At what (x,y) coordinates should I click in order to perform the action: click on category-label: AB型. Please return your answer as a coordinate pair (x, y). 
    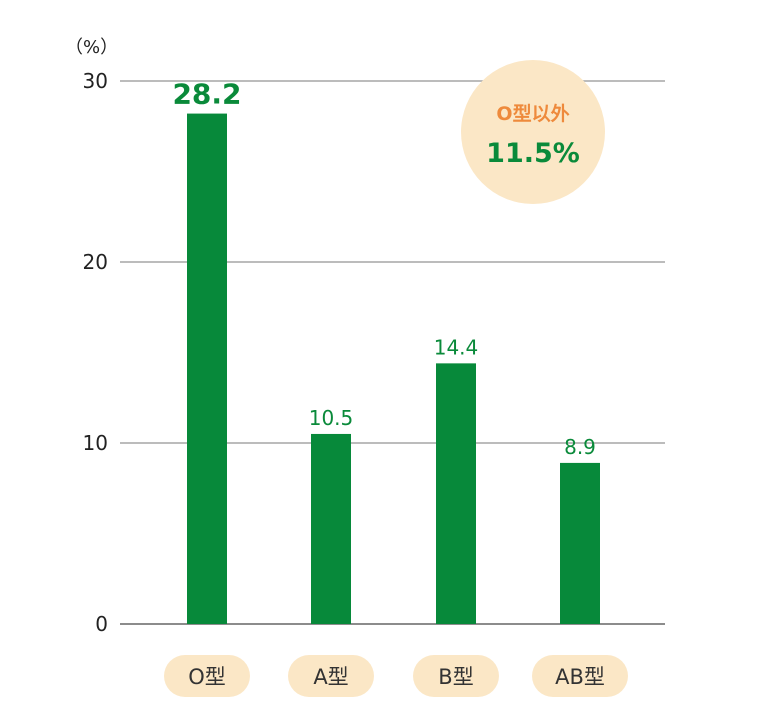
    Looking at the image, I should click on (580, 677).